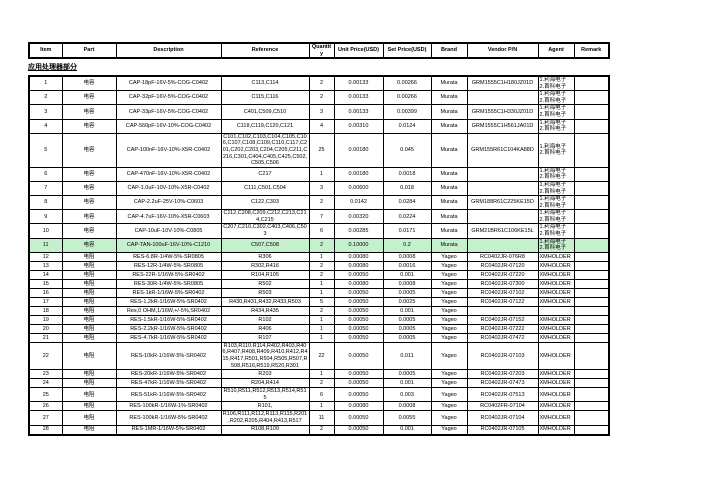  What do you see at coordinates (556, 310) in the screenshot?
I see `cell-agent` at bounding box center [556, 310].